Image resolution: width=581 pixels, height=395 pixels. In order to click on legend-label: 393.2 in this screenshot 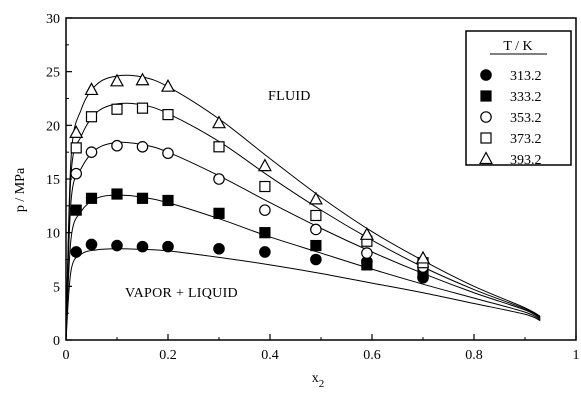, I will do `click(526, 160)`.